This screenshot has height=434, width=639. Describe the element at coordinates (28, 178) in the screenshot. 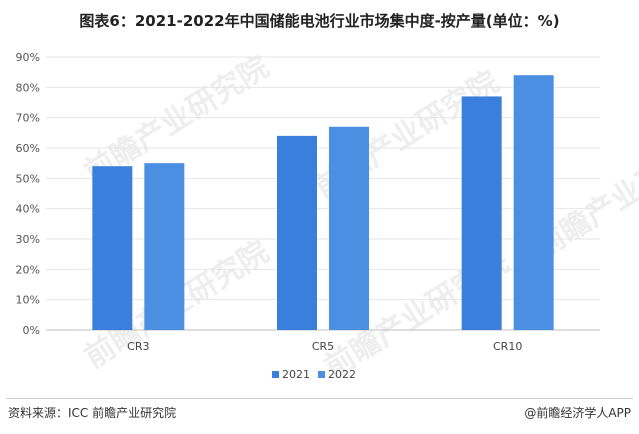

I see `y-tick-label: 50%` at that location.